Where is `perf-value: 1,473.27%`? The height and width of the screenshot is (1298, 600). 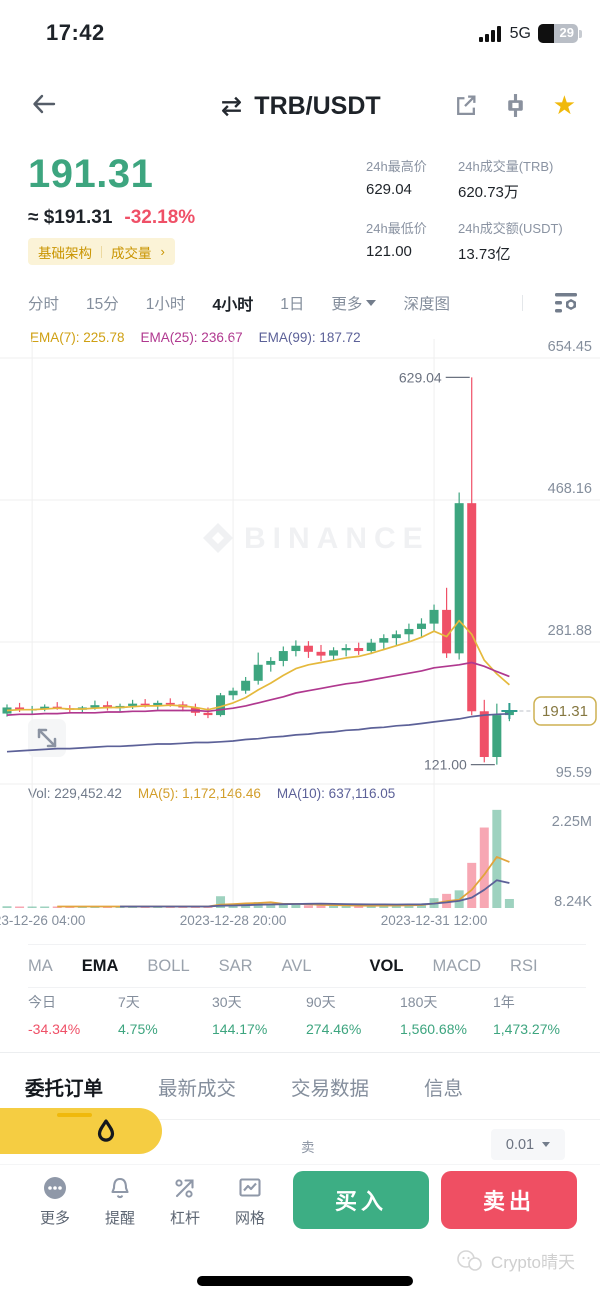
perf-value: 1,473.27% is located at coordinates (526, 1029).